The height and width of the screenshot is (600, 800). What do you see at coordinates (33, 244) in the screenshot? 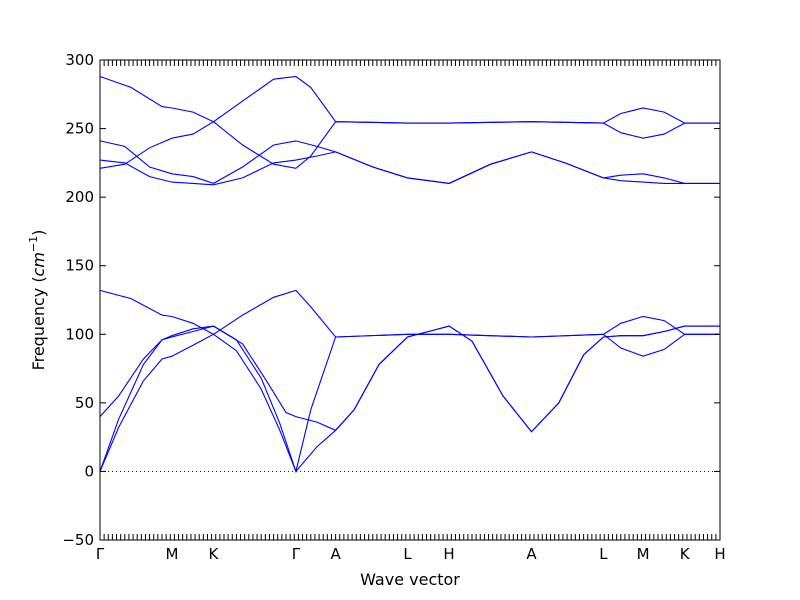
I see `y-axis-label-exp: −1` at bounding box center [33, 244].